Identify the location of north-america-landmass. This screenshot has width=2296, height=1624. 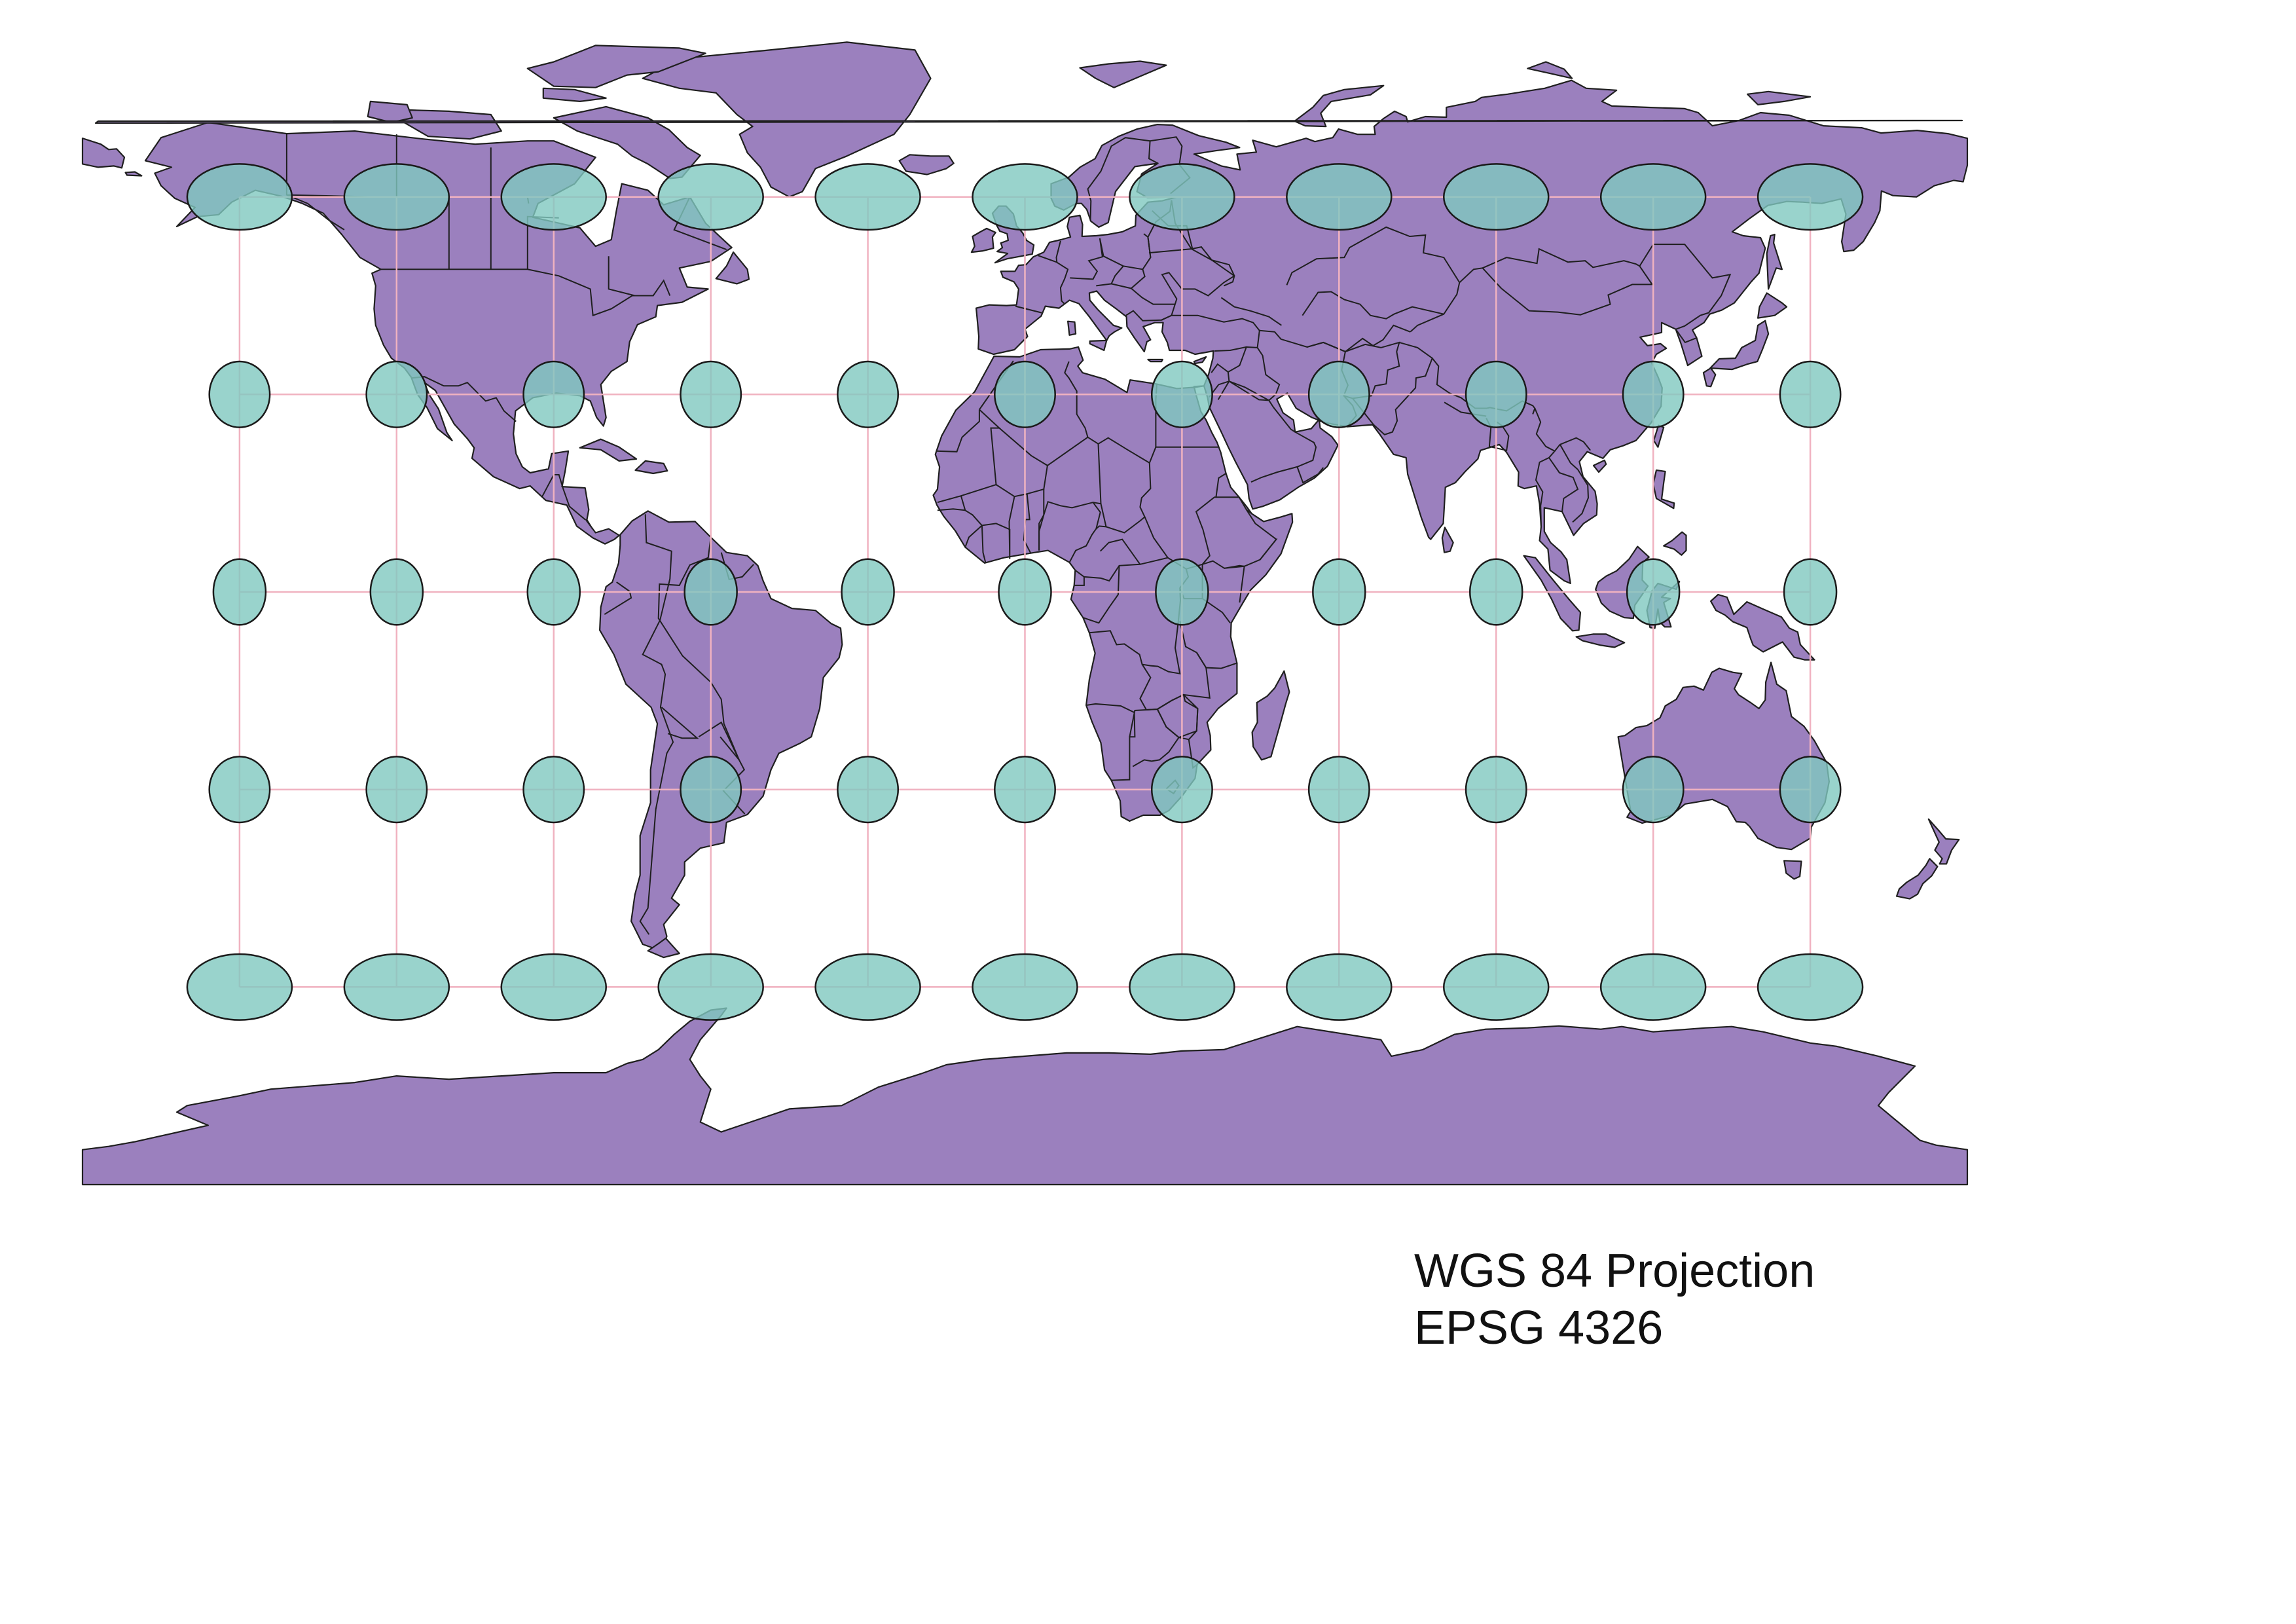
(438, 333).